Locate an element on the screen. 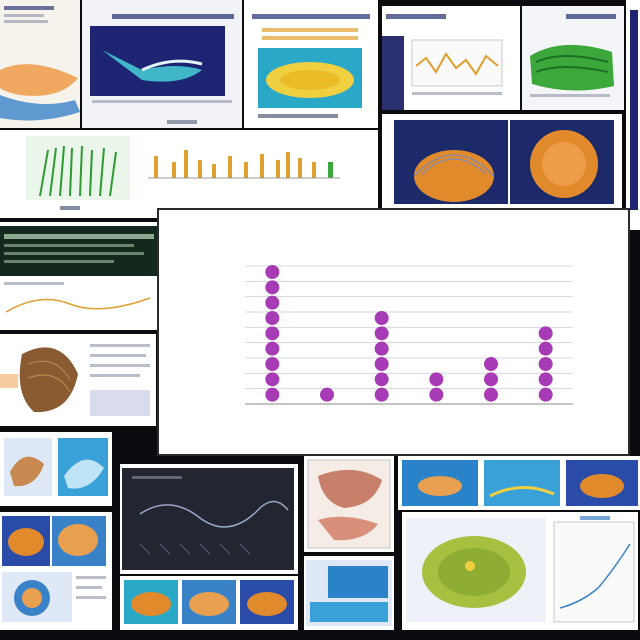  chart-grid is located at coordinates (409, 335).